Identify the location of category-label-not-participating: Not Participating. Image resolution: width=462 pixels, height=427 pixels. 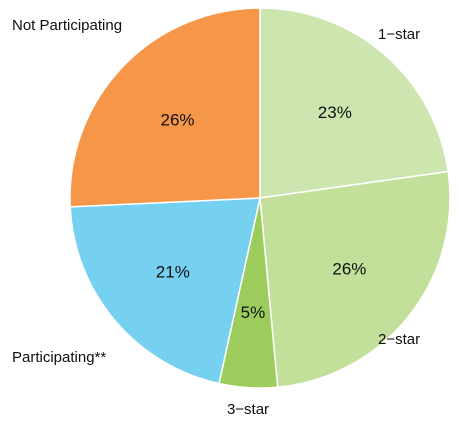
(67, 25).